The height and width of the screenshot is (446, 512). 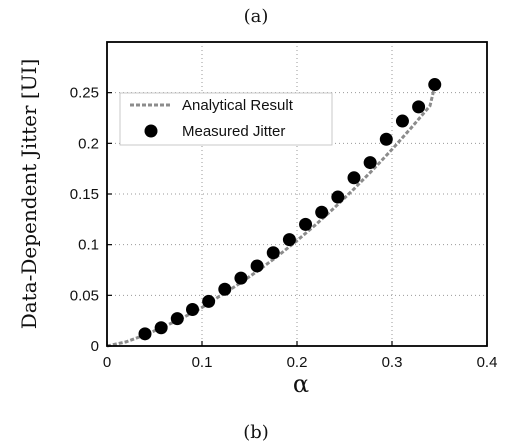 I want to click on y-tick-label: 0, so click(x=95, y=346).